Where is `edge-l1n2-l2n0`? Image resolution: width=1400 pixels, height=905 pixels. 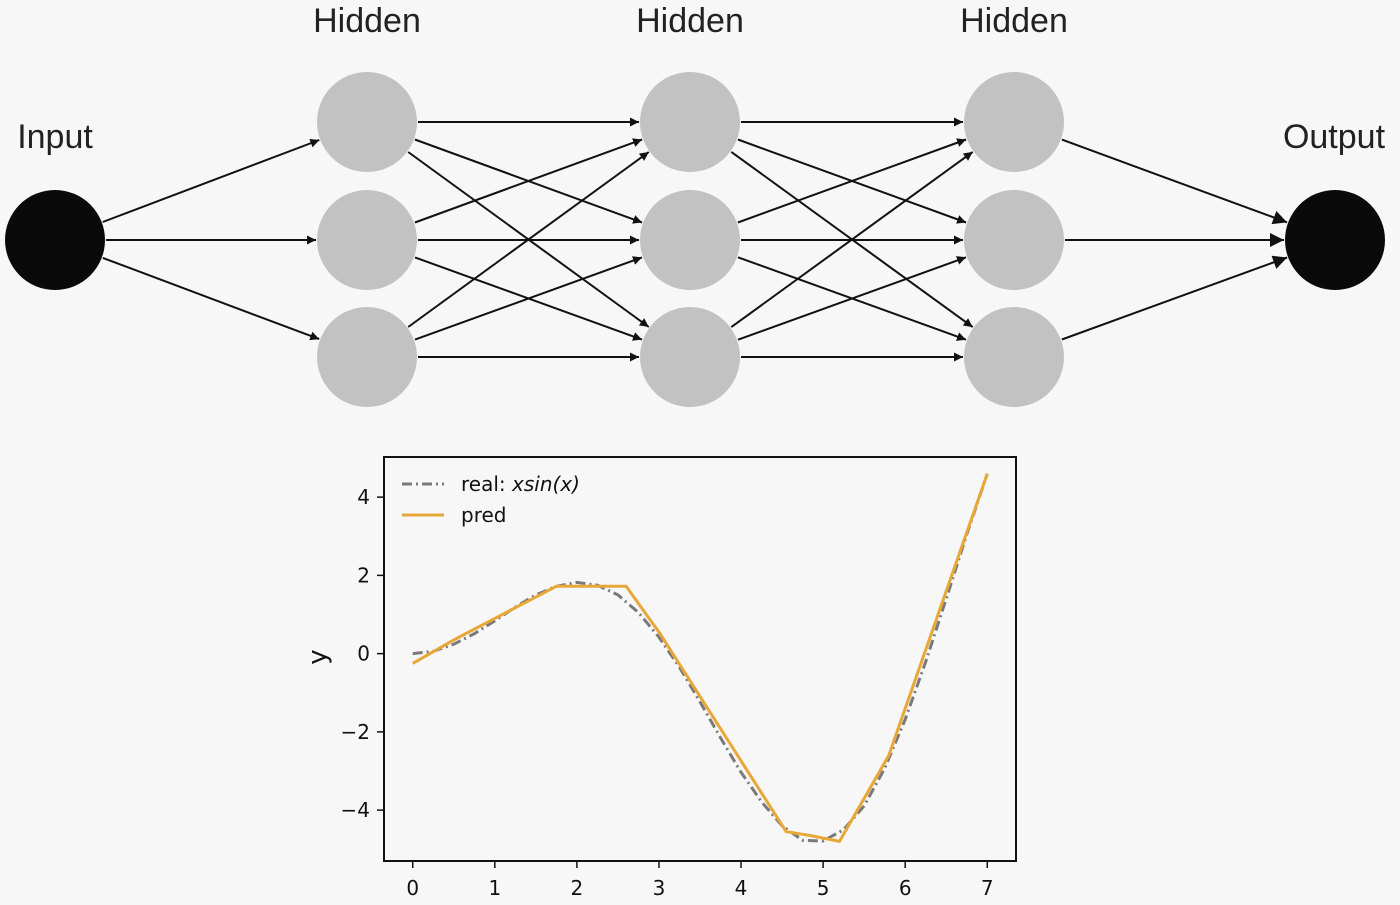
edge-l1n2-l2n0 is located at coordinates (528, 239).